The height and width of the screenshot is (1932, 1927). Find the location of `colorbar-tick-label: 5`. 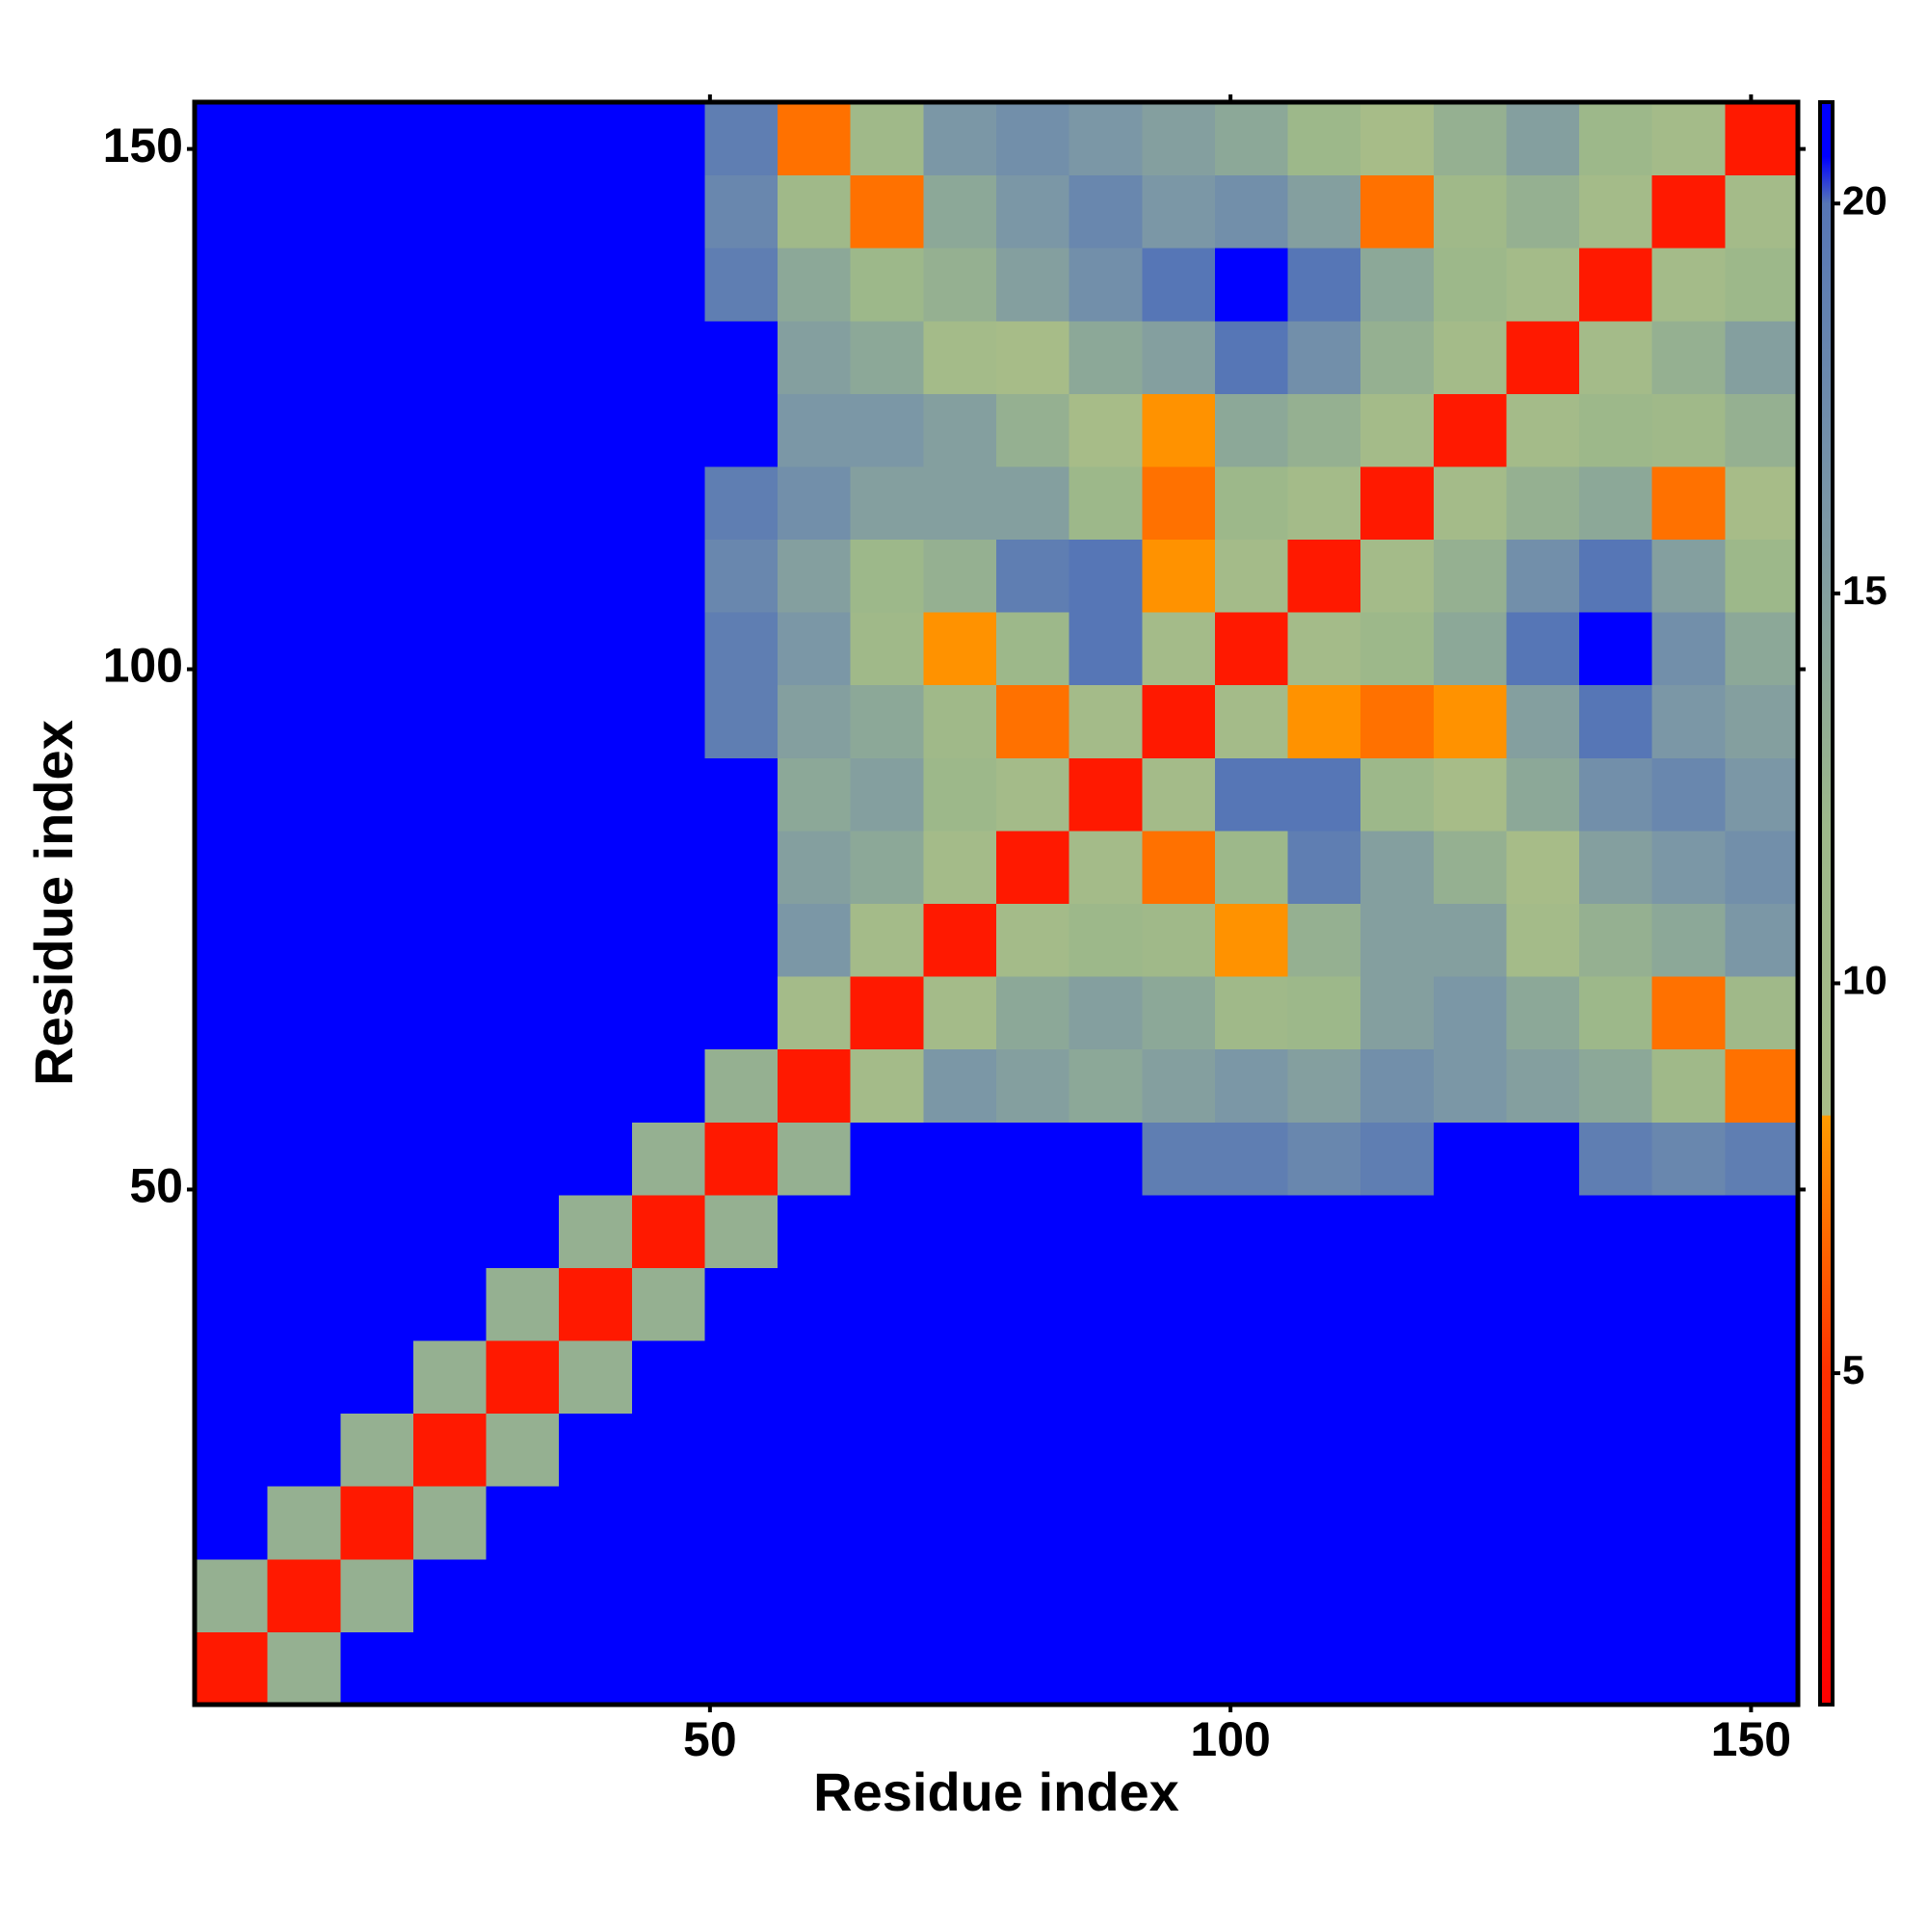

colorbar-tick-label: 5 is located at coordinates (1853, 1369).